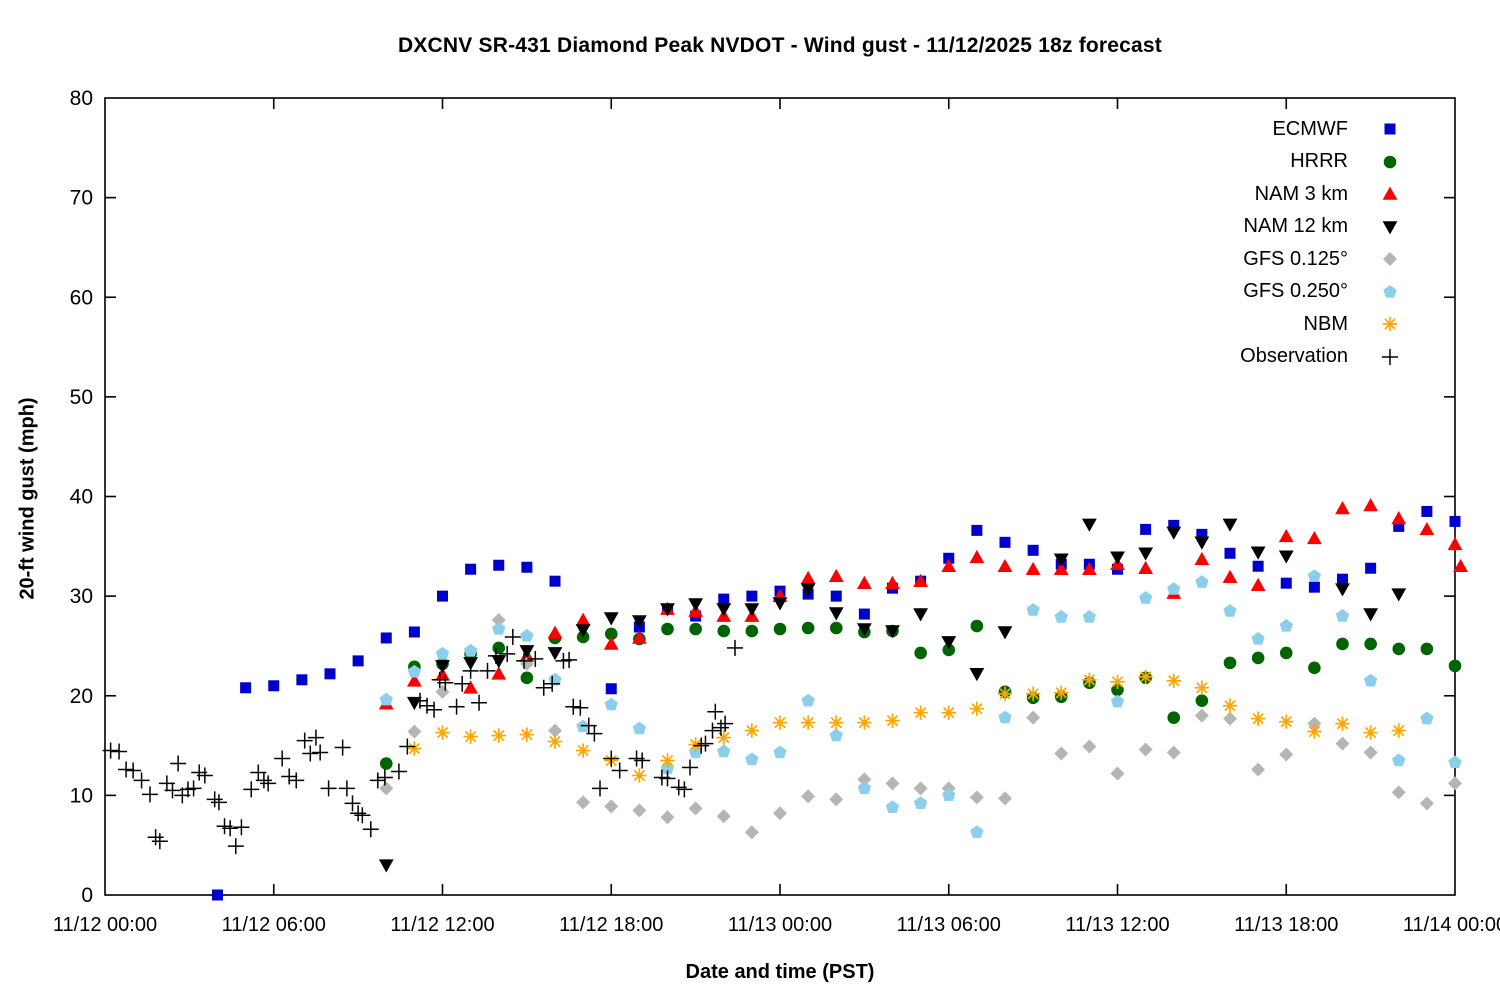  I want to click on nbm-asterisk-marker-icon, so click(1390, 324).